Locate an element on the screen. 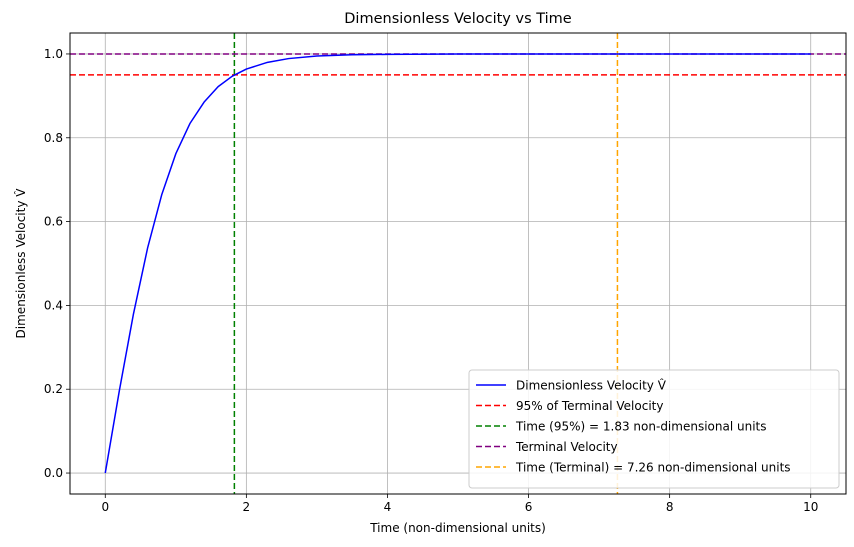  legend-box is located at coordinates (654, 429).